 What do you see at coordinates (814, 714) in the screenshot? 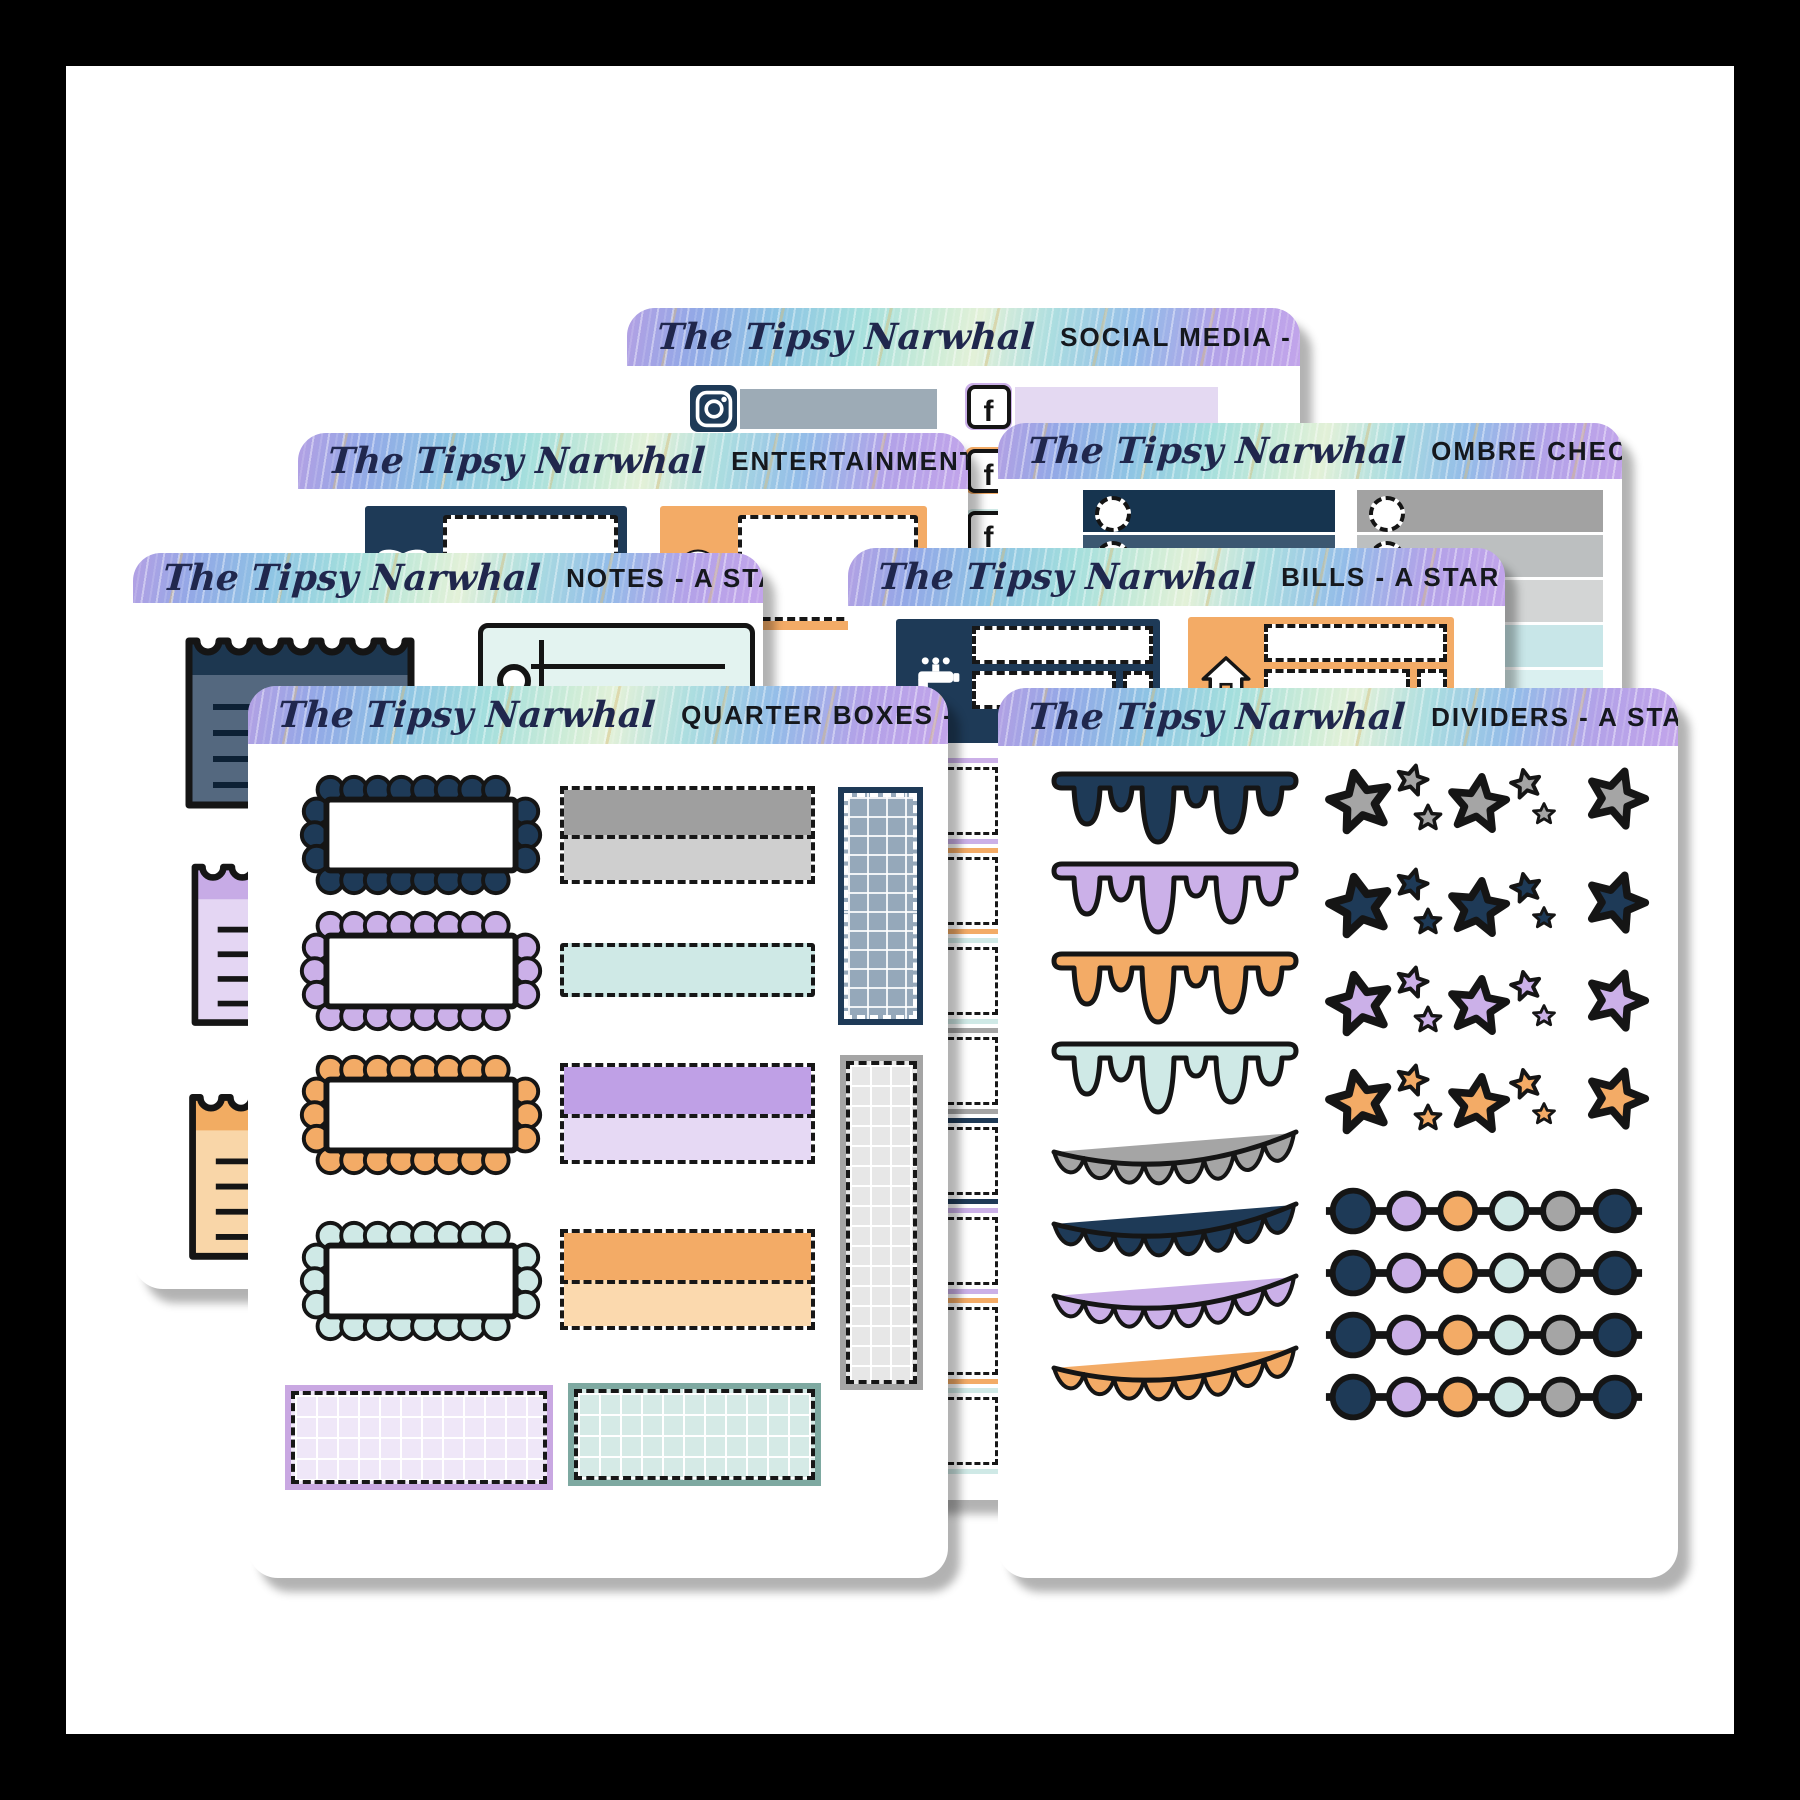
I see `sheet-title: QUARTER BOXES - A STAR FOR EVERYONE` at bounding box center [814, 714].